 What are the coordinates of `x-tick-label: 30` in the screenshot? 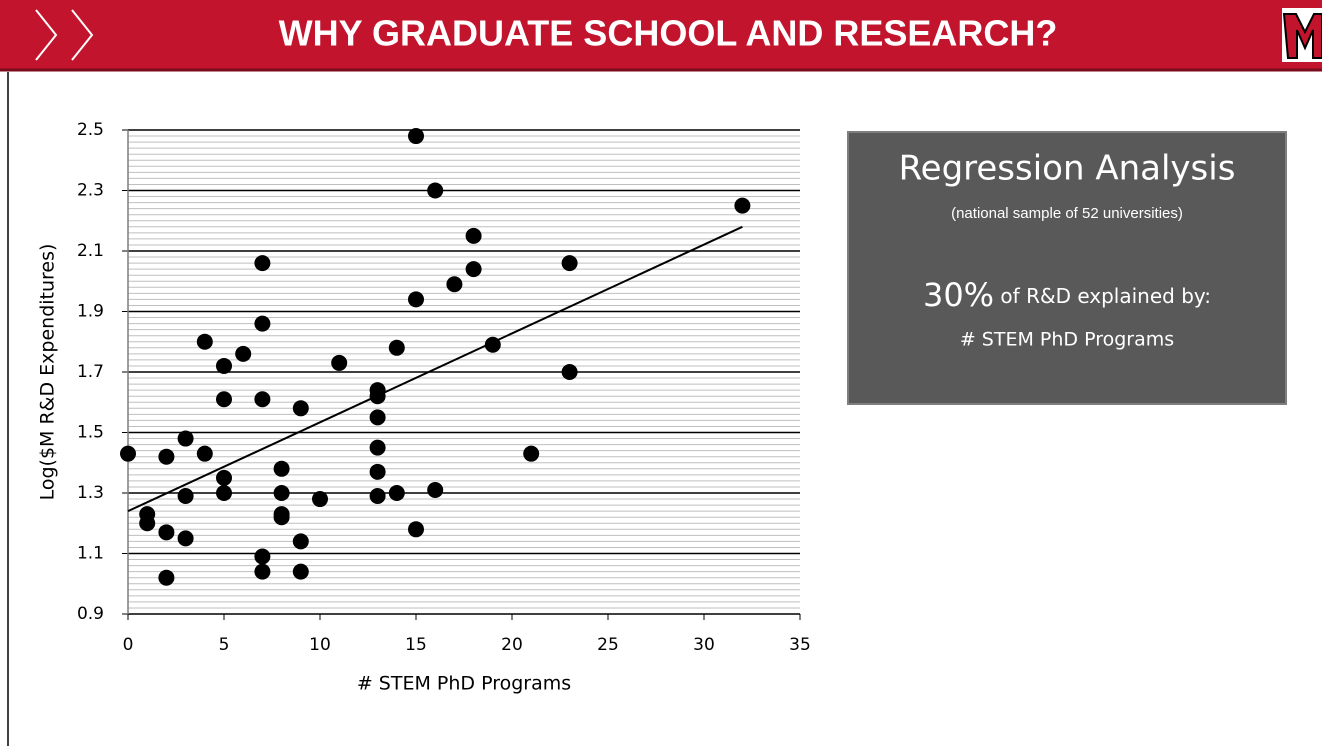 It's located at (704, 645).